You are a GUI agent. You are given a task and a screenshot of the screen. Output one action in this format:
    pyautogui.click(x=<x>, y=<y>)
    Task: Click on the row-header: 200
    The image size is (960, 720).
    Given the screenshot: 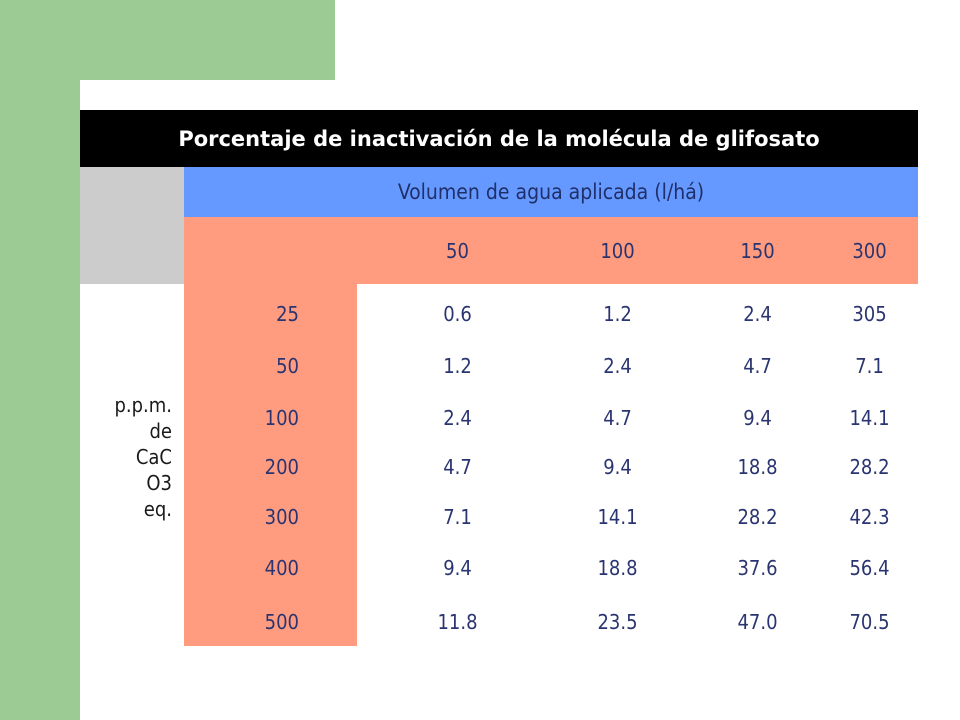 What is the action you would take?
    pyautogui.click(x=281, y=467)
    